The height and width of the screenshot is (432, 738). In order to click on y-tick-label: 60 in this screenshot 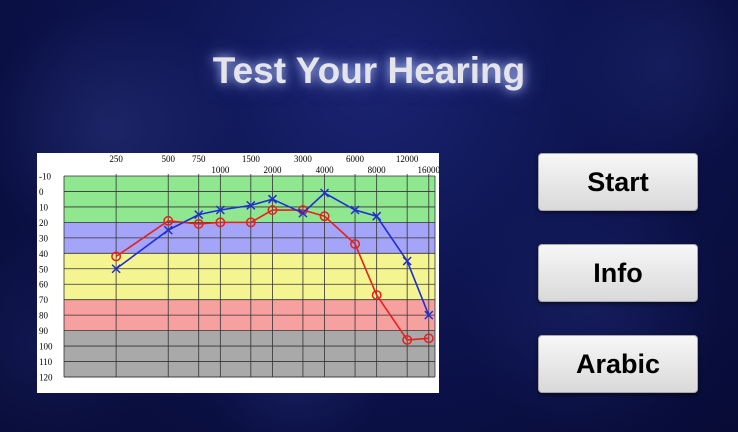, I will do `click(44, 285)`.